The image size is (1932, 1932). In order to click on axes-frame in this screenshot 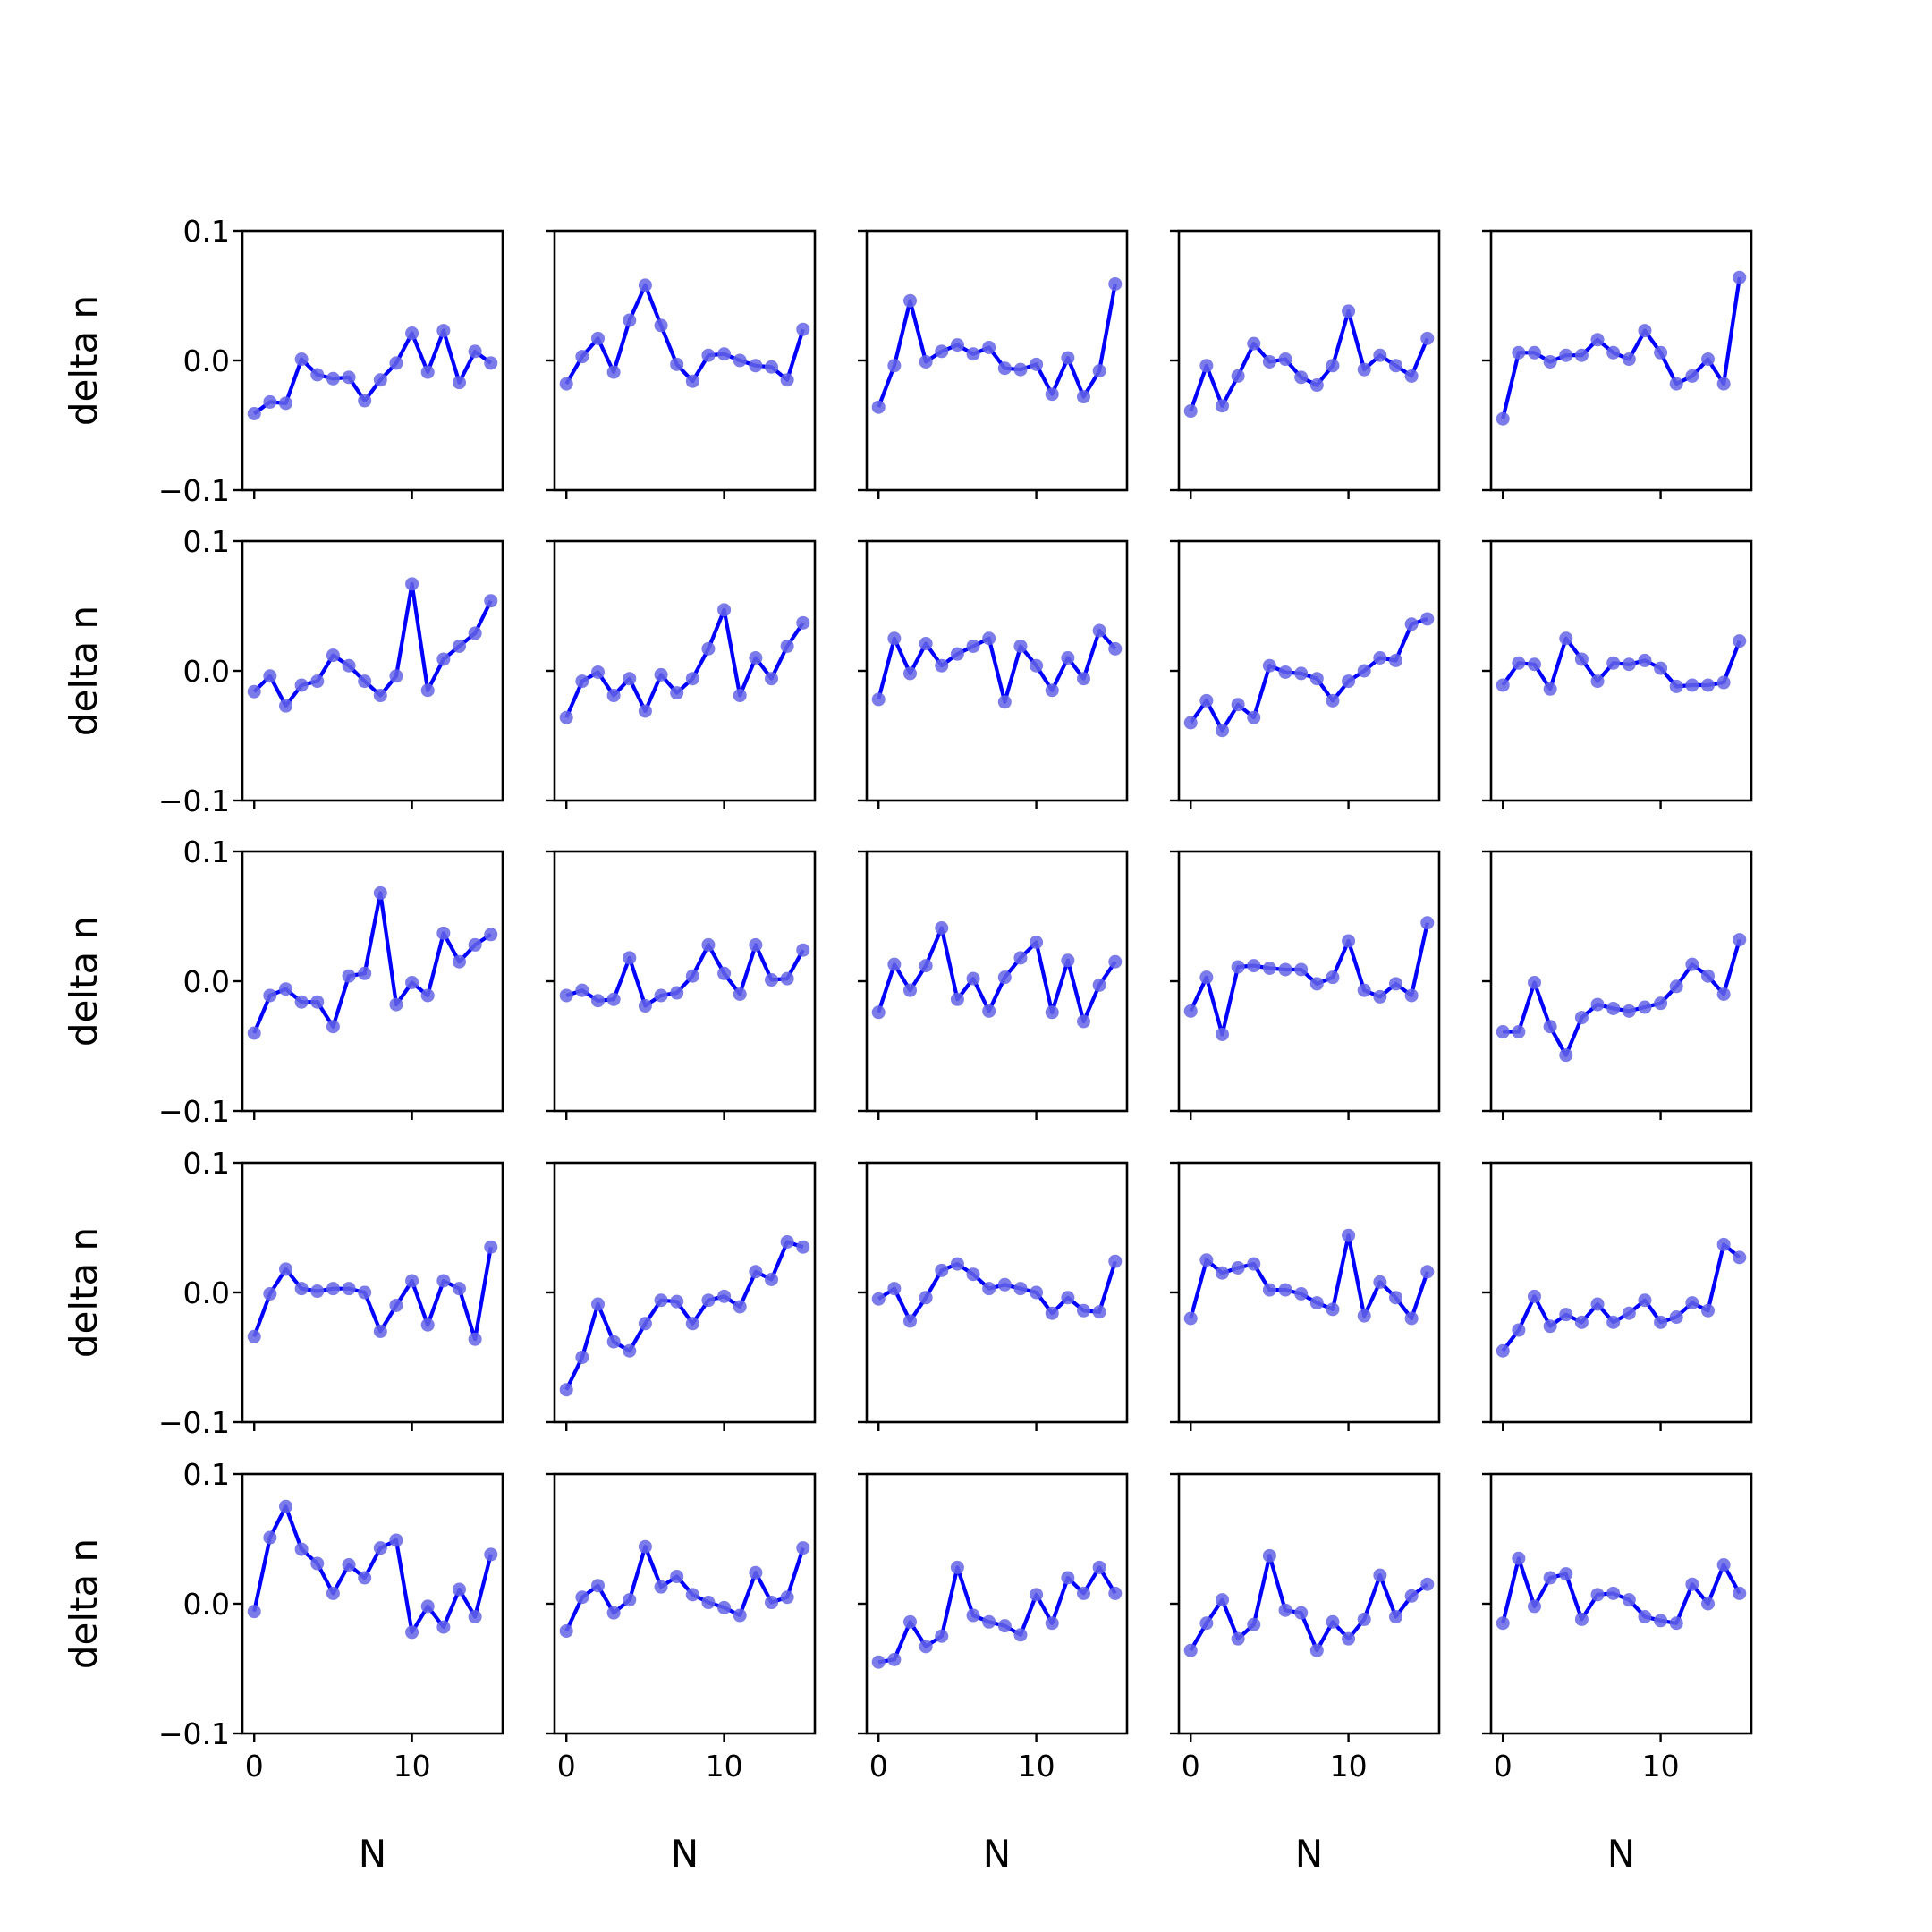, I will do `click(372, 360)`.